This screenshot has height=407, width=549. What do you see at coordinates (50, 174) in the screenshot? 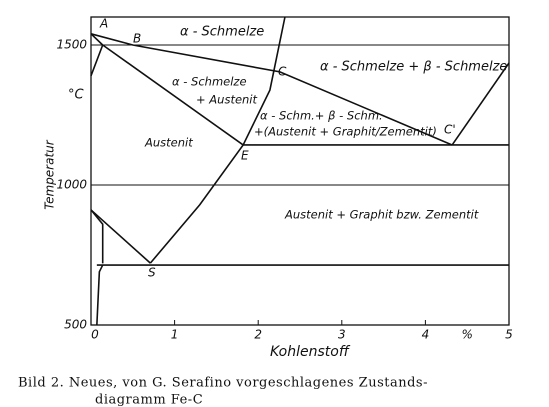
I see `y-axis-label: Temperatur` at bounding box center [50, 174].